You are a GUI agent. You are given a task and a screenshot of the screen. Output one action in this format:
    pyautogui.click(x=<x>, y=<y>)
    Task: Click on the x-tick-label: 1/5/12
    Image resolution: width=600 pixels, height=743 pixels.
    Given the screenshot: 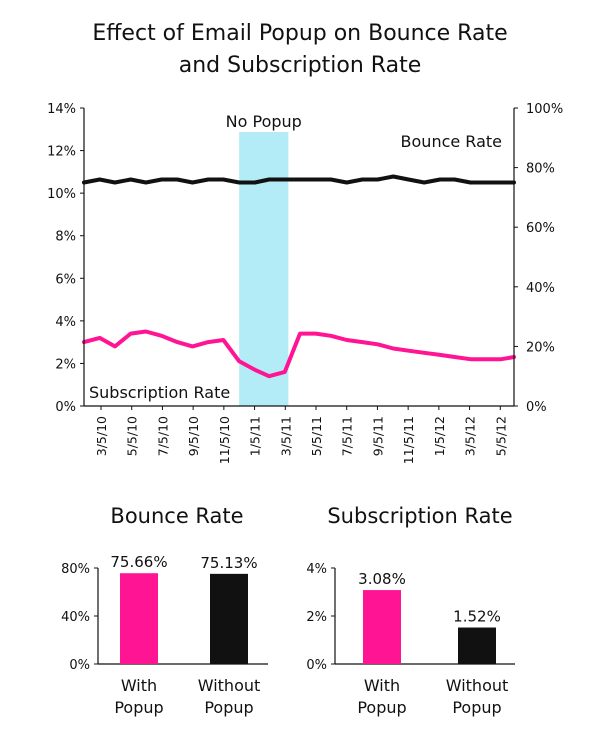 What is the action you would take?
    pyautogui.click(x=439, y=436)
    